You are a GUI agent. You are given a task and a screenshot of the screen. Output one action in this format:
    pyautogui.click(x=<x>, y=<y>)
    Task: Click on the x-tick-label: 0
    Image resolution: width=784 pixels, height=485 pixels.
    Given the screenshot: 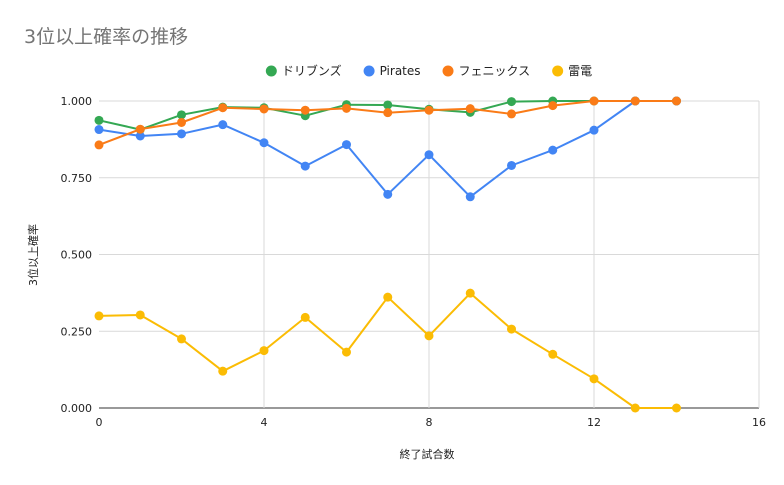 What is the action you would take?
    pyautogui.click(x=99, y=422)
    